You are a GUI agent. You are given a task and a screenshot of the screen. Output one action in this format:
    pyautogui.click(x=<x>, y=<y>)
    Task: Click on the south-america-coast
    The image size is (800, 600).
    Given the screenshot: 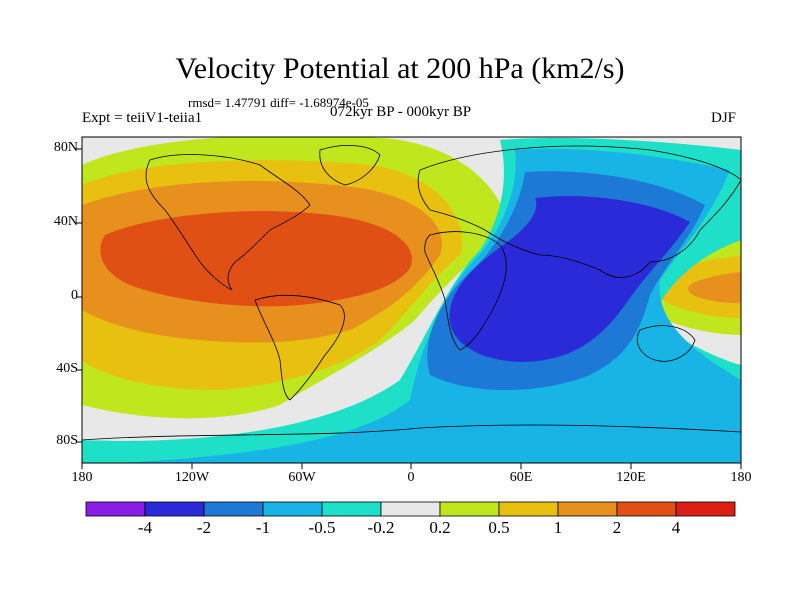 What is the action you would take?
    pyautogui.click(x=299, y=348)
    